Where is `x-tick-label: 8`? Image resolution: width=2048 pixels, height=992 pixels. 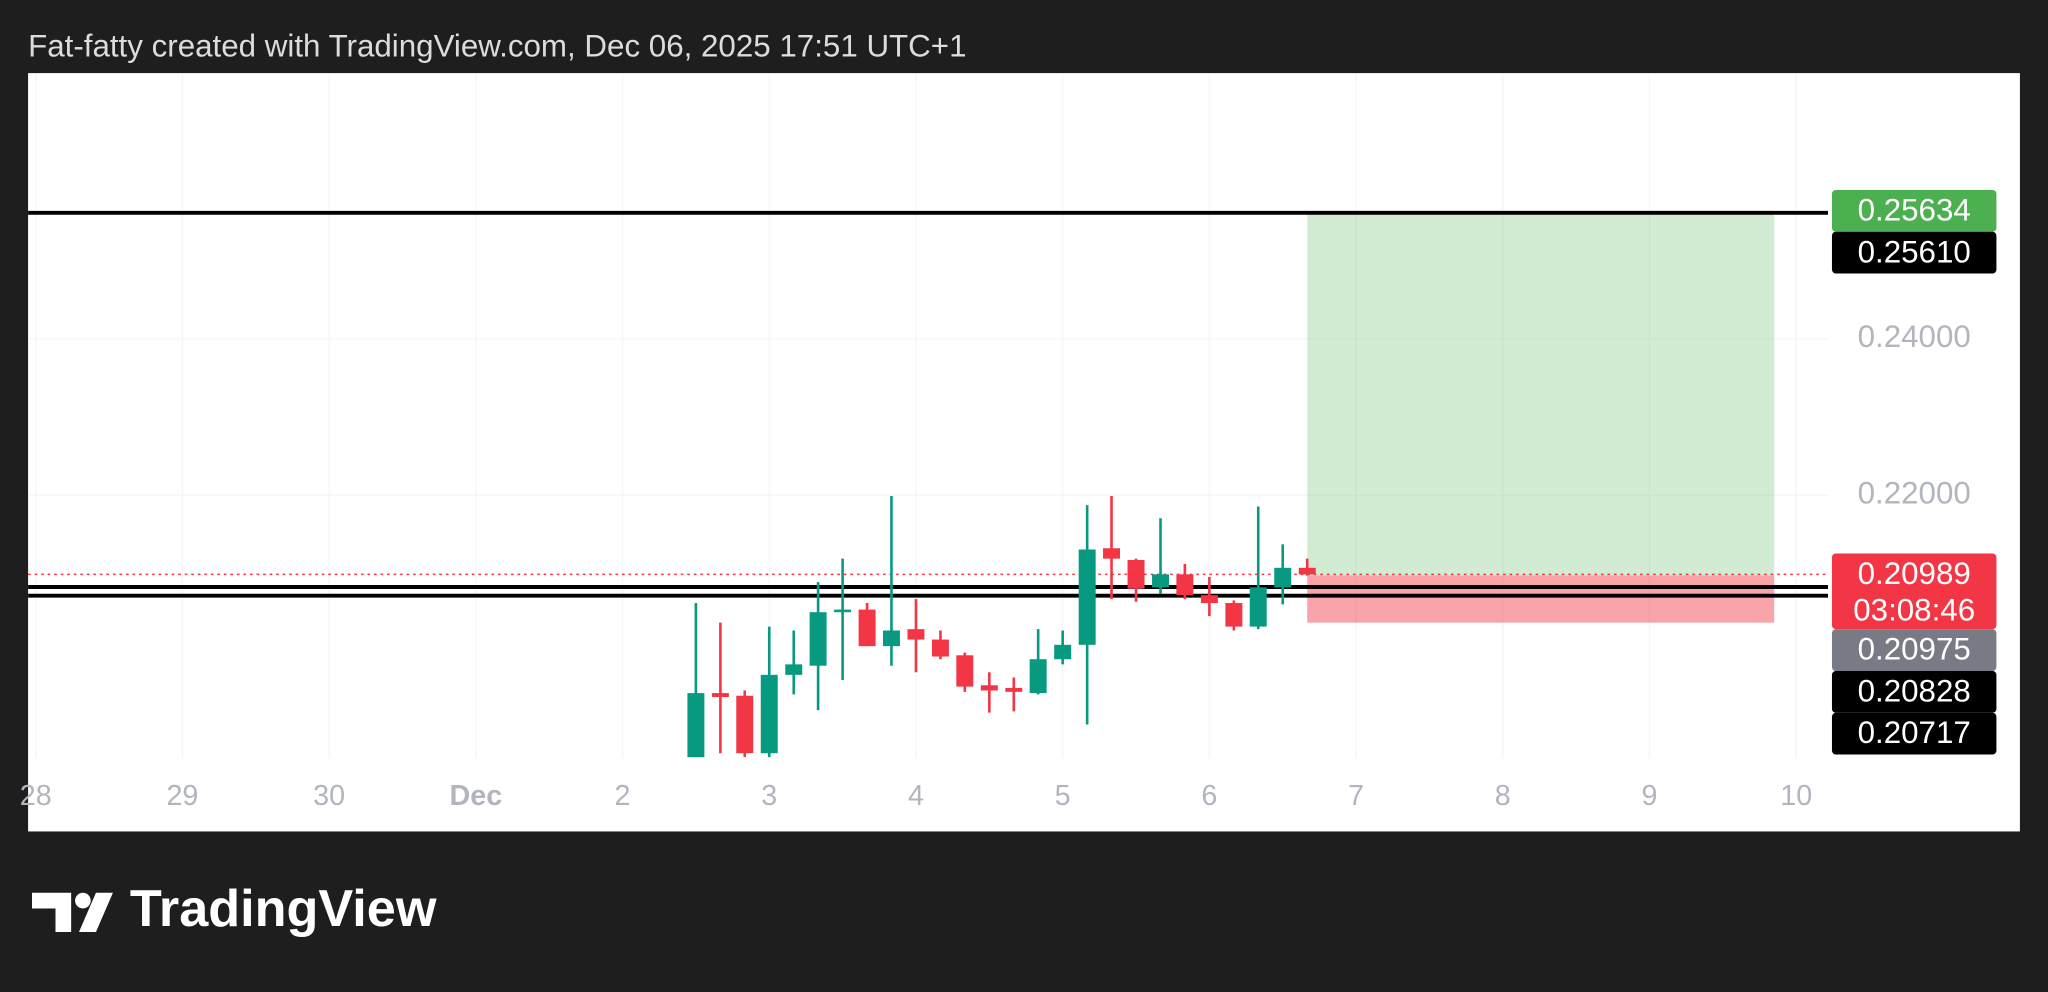
x-tick-label: 8 is located at coordinates (1503, 796).